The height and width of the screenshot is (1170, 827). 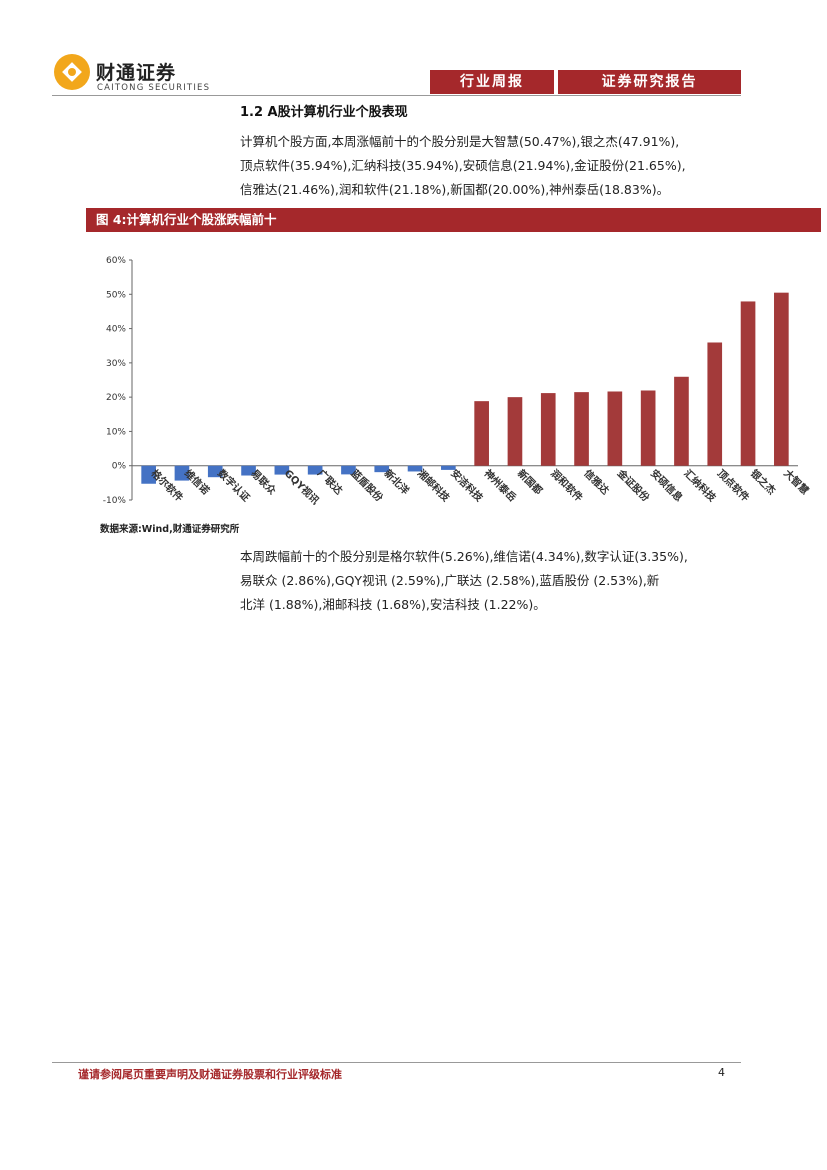 I want to click on category-label: 银之杰, so click(x=763, y=482).